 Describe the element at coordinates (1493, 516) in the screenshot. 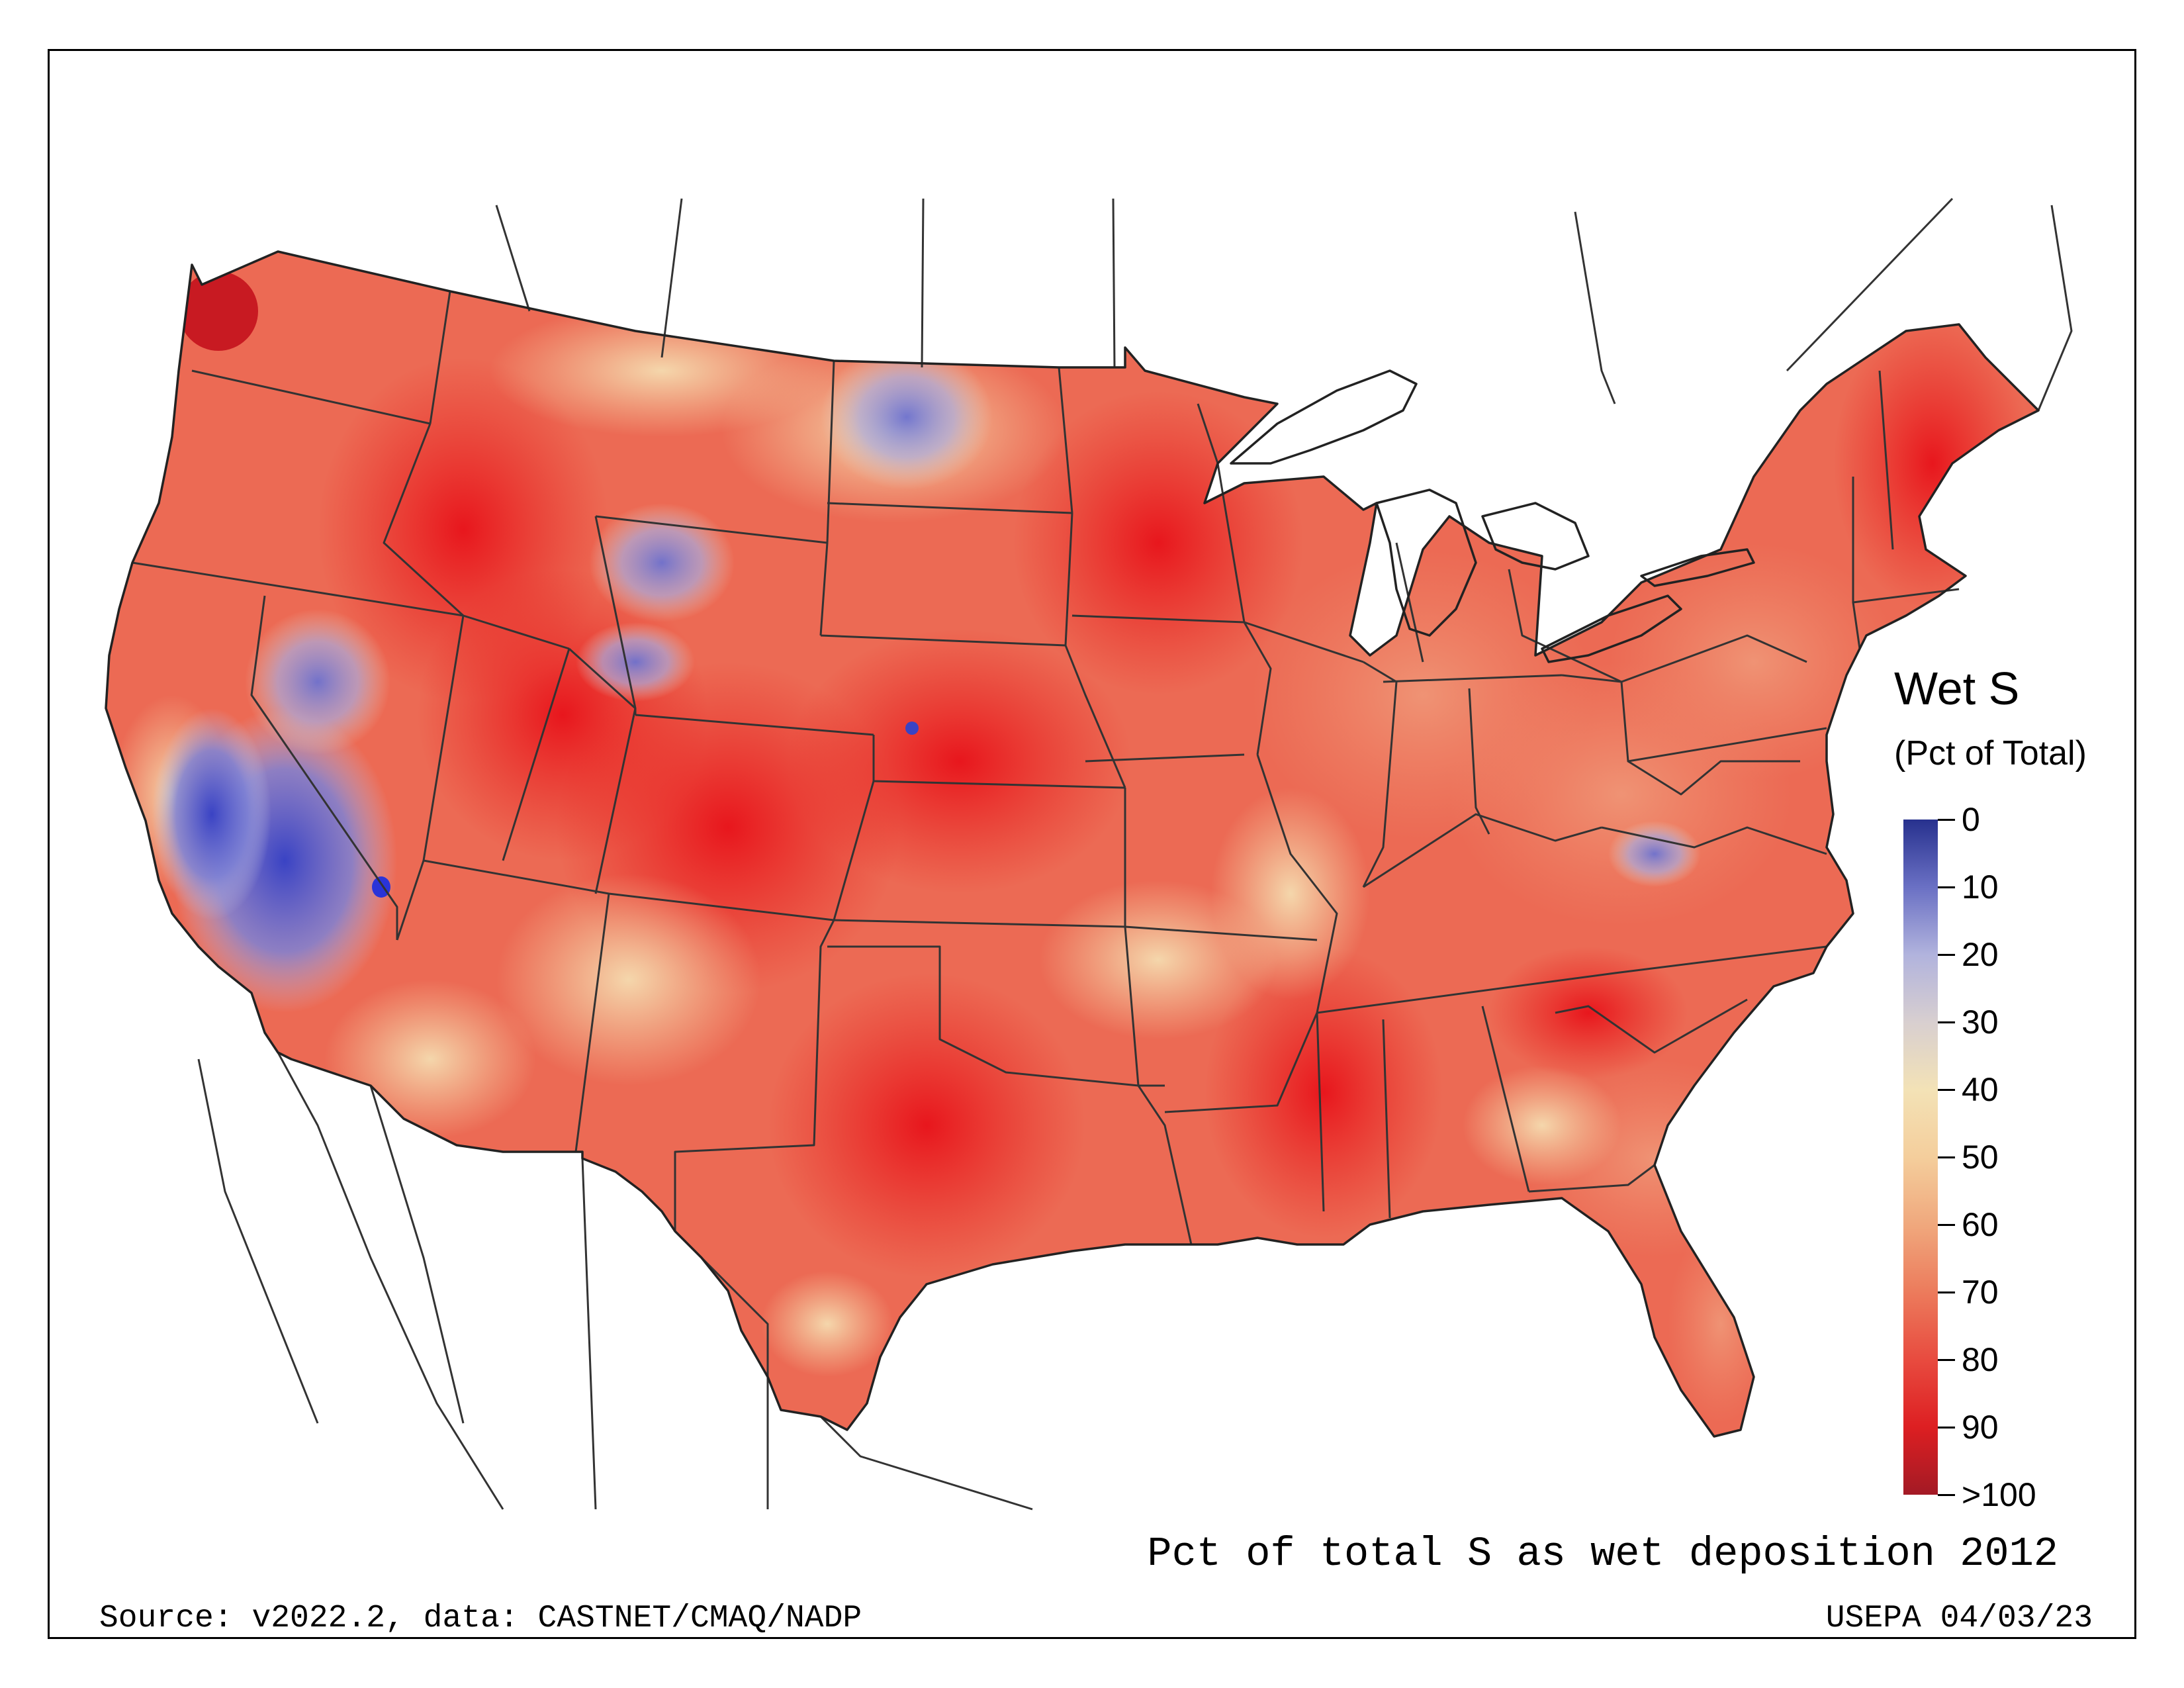

I see `great-lakes` at that location.